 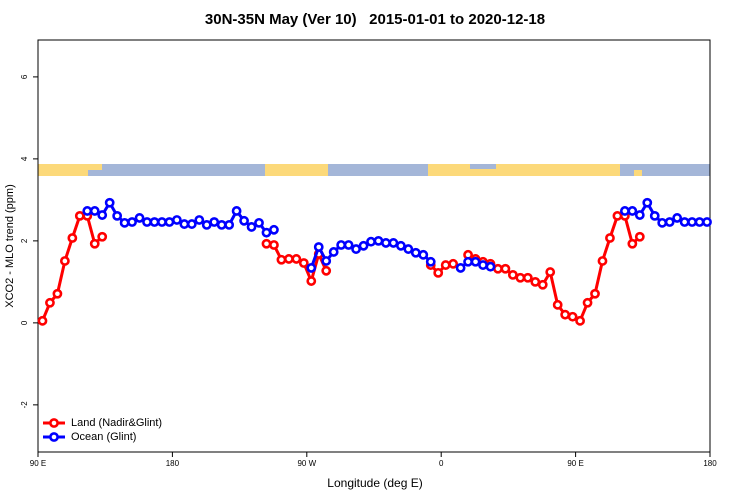 I want to click on y-axis-label: XCO2 - MLO trend (ppm), so click(x=10, y=245).